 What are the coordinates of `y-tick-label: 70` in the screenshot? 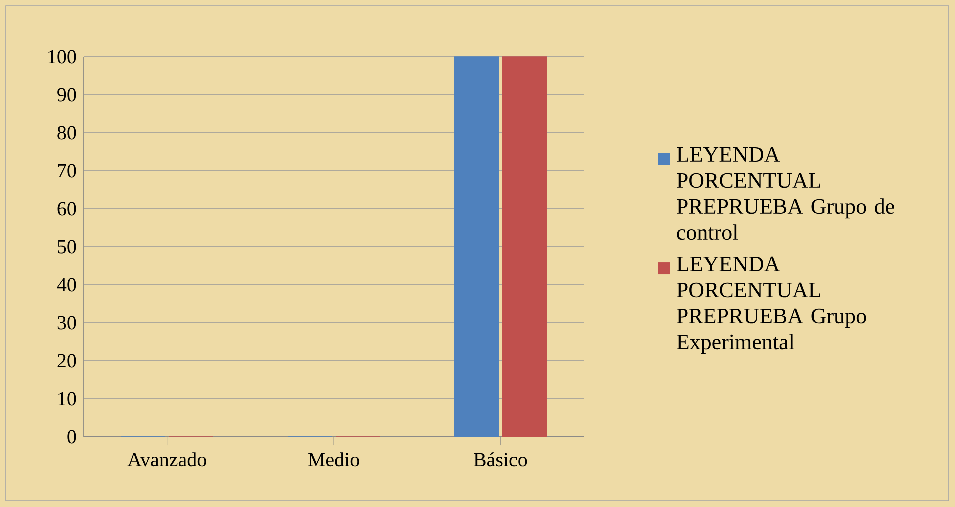 It's located at (67, 171).